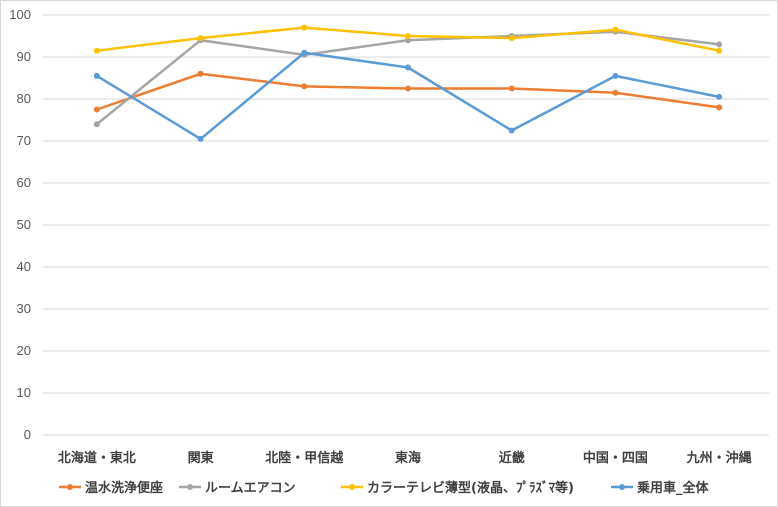 The width and height of the screenshot is (778, 507). I want to click on y-tick-label: 50, so click(24, 224).